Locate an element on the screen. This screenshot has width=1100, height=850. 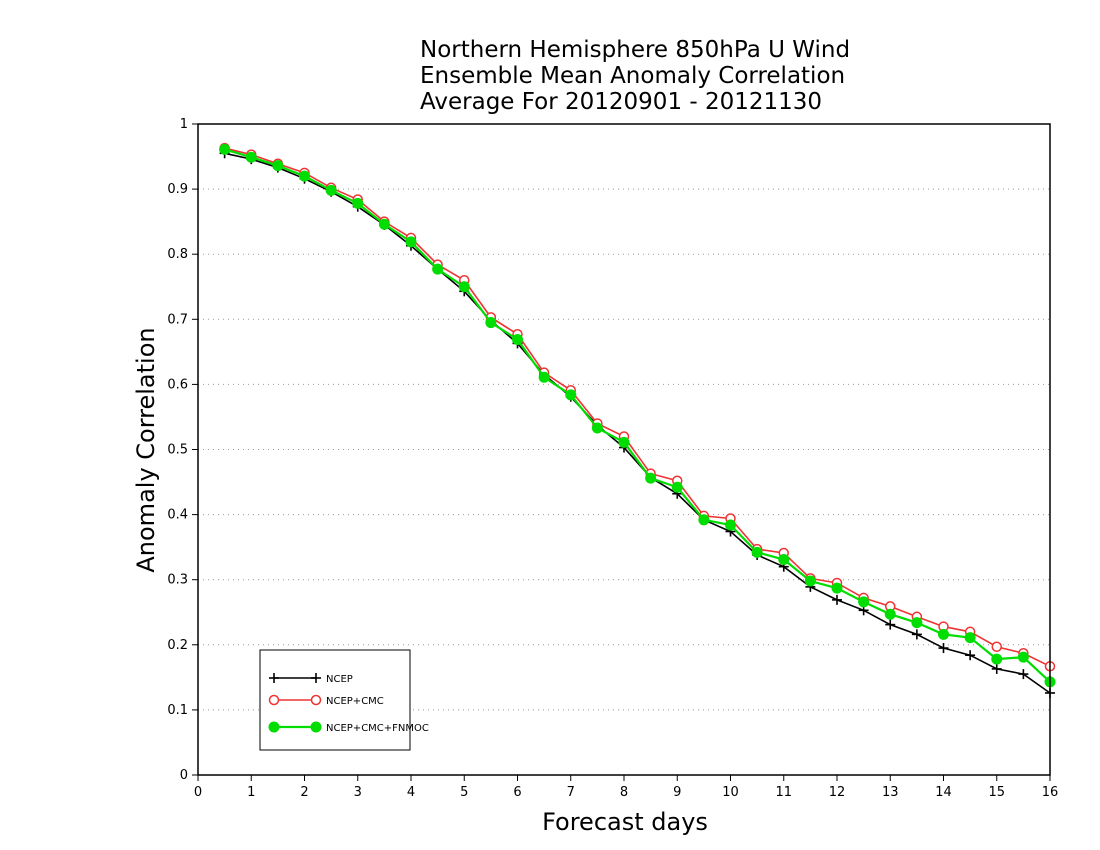
x-tick-label: 2 is located at coordinates (304, 792).